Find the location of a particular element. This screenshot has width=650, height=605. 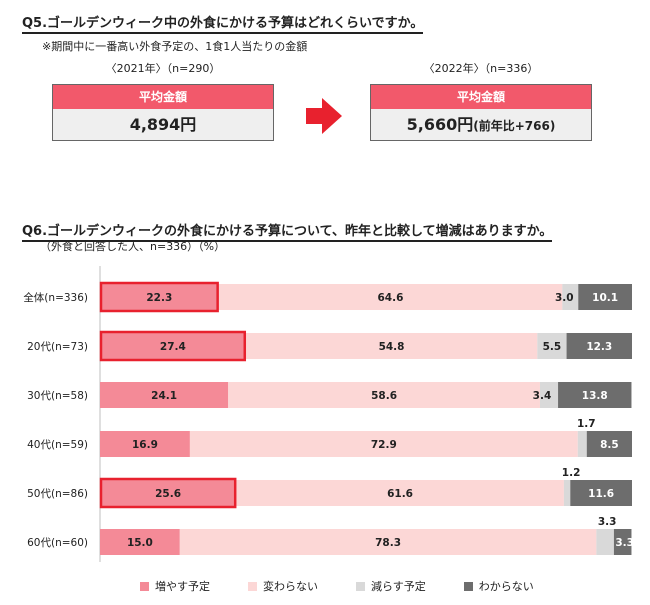

category-label: 20代(n=73) is located at coordinates (57, 347).